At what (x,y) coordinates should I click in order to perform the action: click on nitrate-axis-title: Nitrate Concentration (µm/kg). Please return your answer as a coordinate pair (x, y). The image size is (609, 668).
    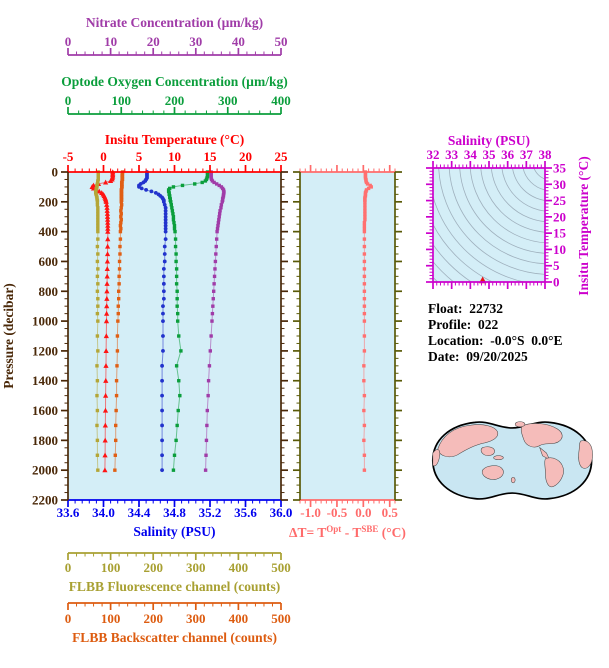
    Looking at the image, I should click on (174, 22).